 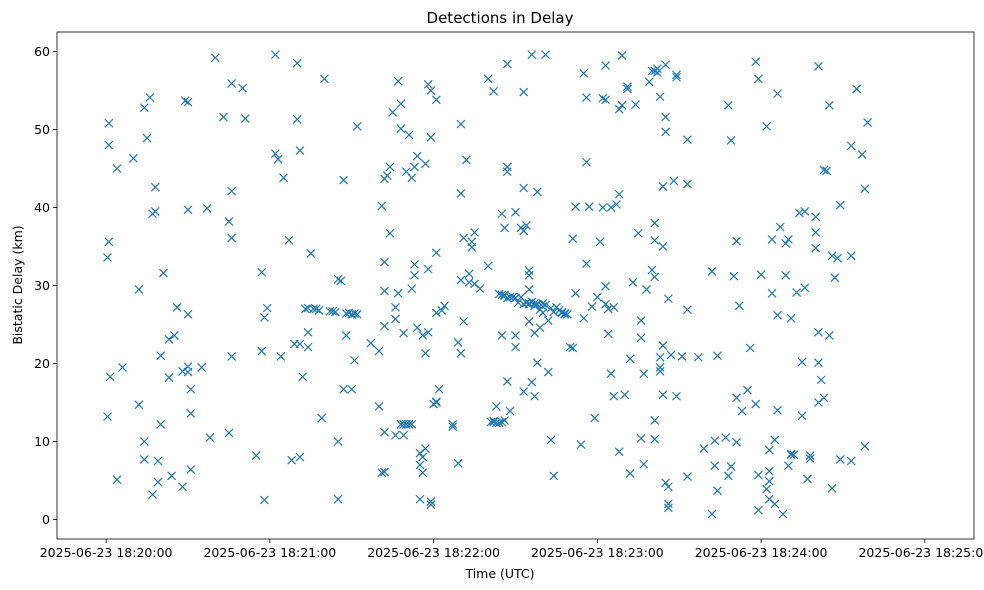 What do you see at coordinates (42, 51) in the screenshot?
I see `y-tick-label: 60` at bounding box center [42, 51].